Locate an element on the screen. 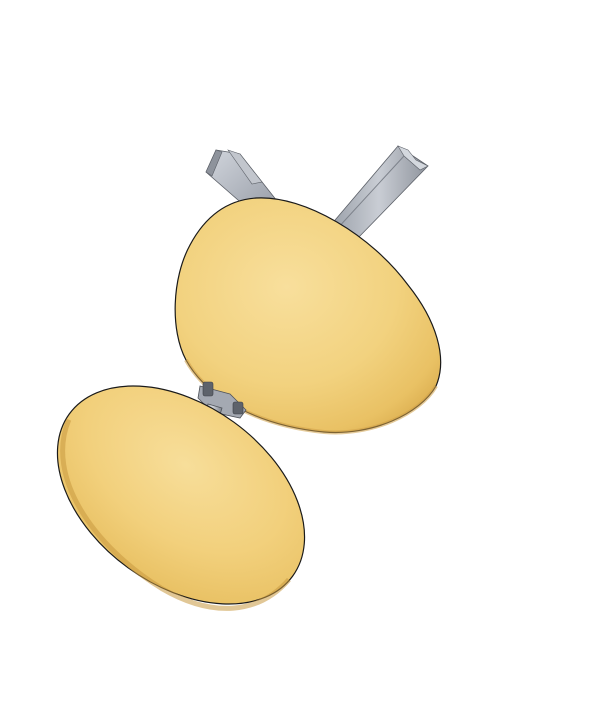  metal-support-bar is located at coordinates (379, 193).